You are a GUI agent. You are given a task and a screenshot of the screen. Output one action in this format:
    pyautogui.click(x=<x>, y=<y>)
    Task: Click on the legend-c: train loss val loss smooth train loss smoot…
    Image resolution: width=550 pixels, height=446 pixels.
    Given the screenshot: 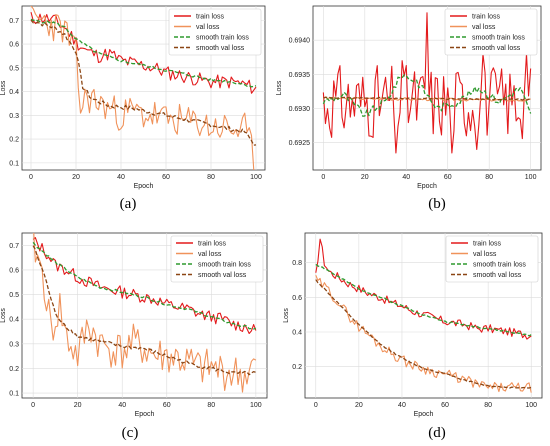 What is the action you would take?
    pyautogui.click(x=217, y=259)
    